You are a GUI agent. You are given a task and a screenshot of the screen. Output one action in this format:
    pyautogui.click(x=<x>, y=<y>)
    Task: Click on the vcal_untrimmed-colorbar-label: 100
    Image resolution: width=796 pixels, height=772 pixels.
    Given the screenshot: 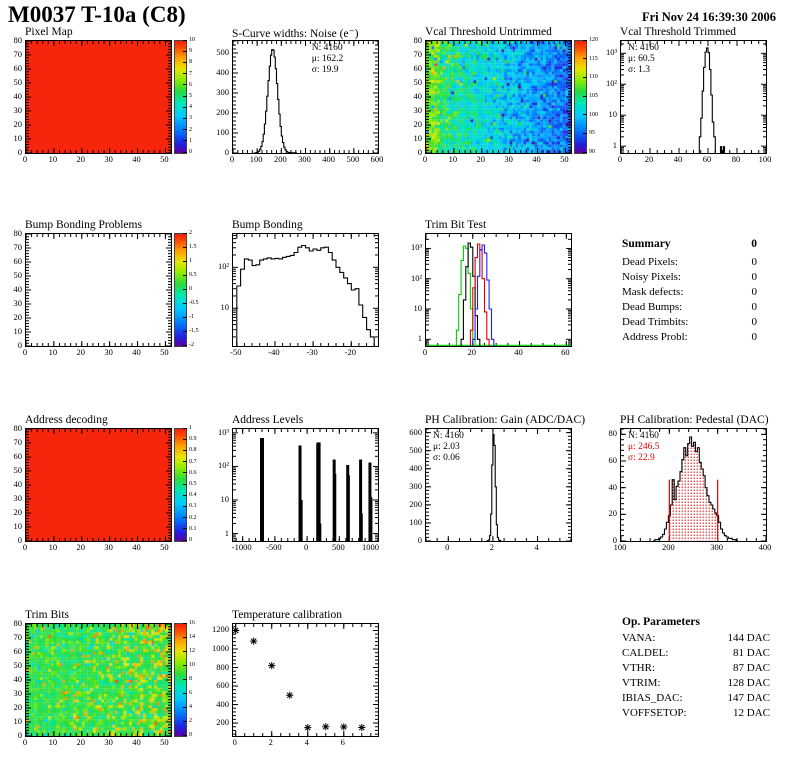 What is the action you would take?
    pyautogui.click(x=593, y=114)
    